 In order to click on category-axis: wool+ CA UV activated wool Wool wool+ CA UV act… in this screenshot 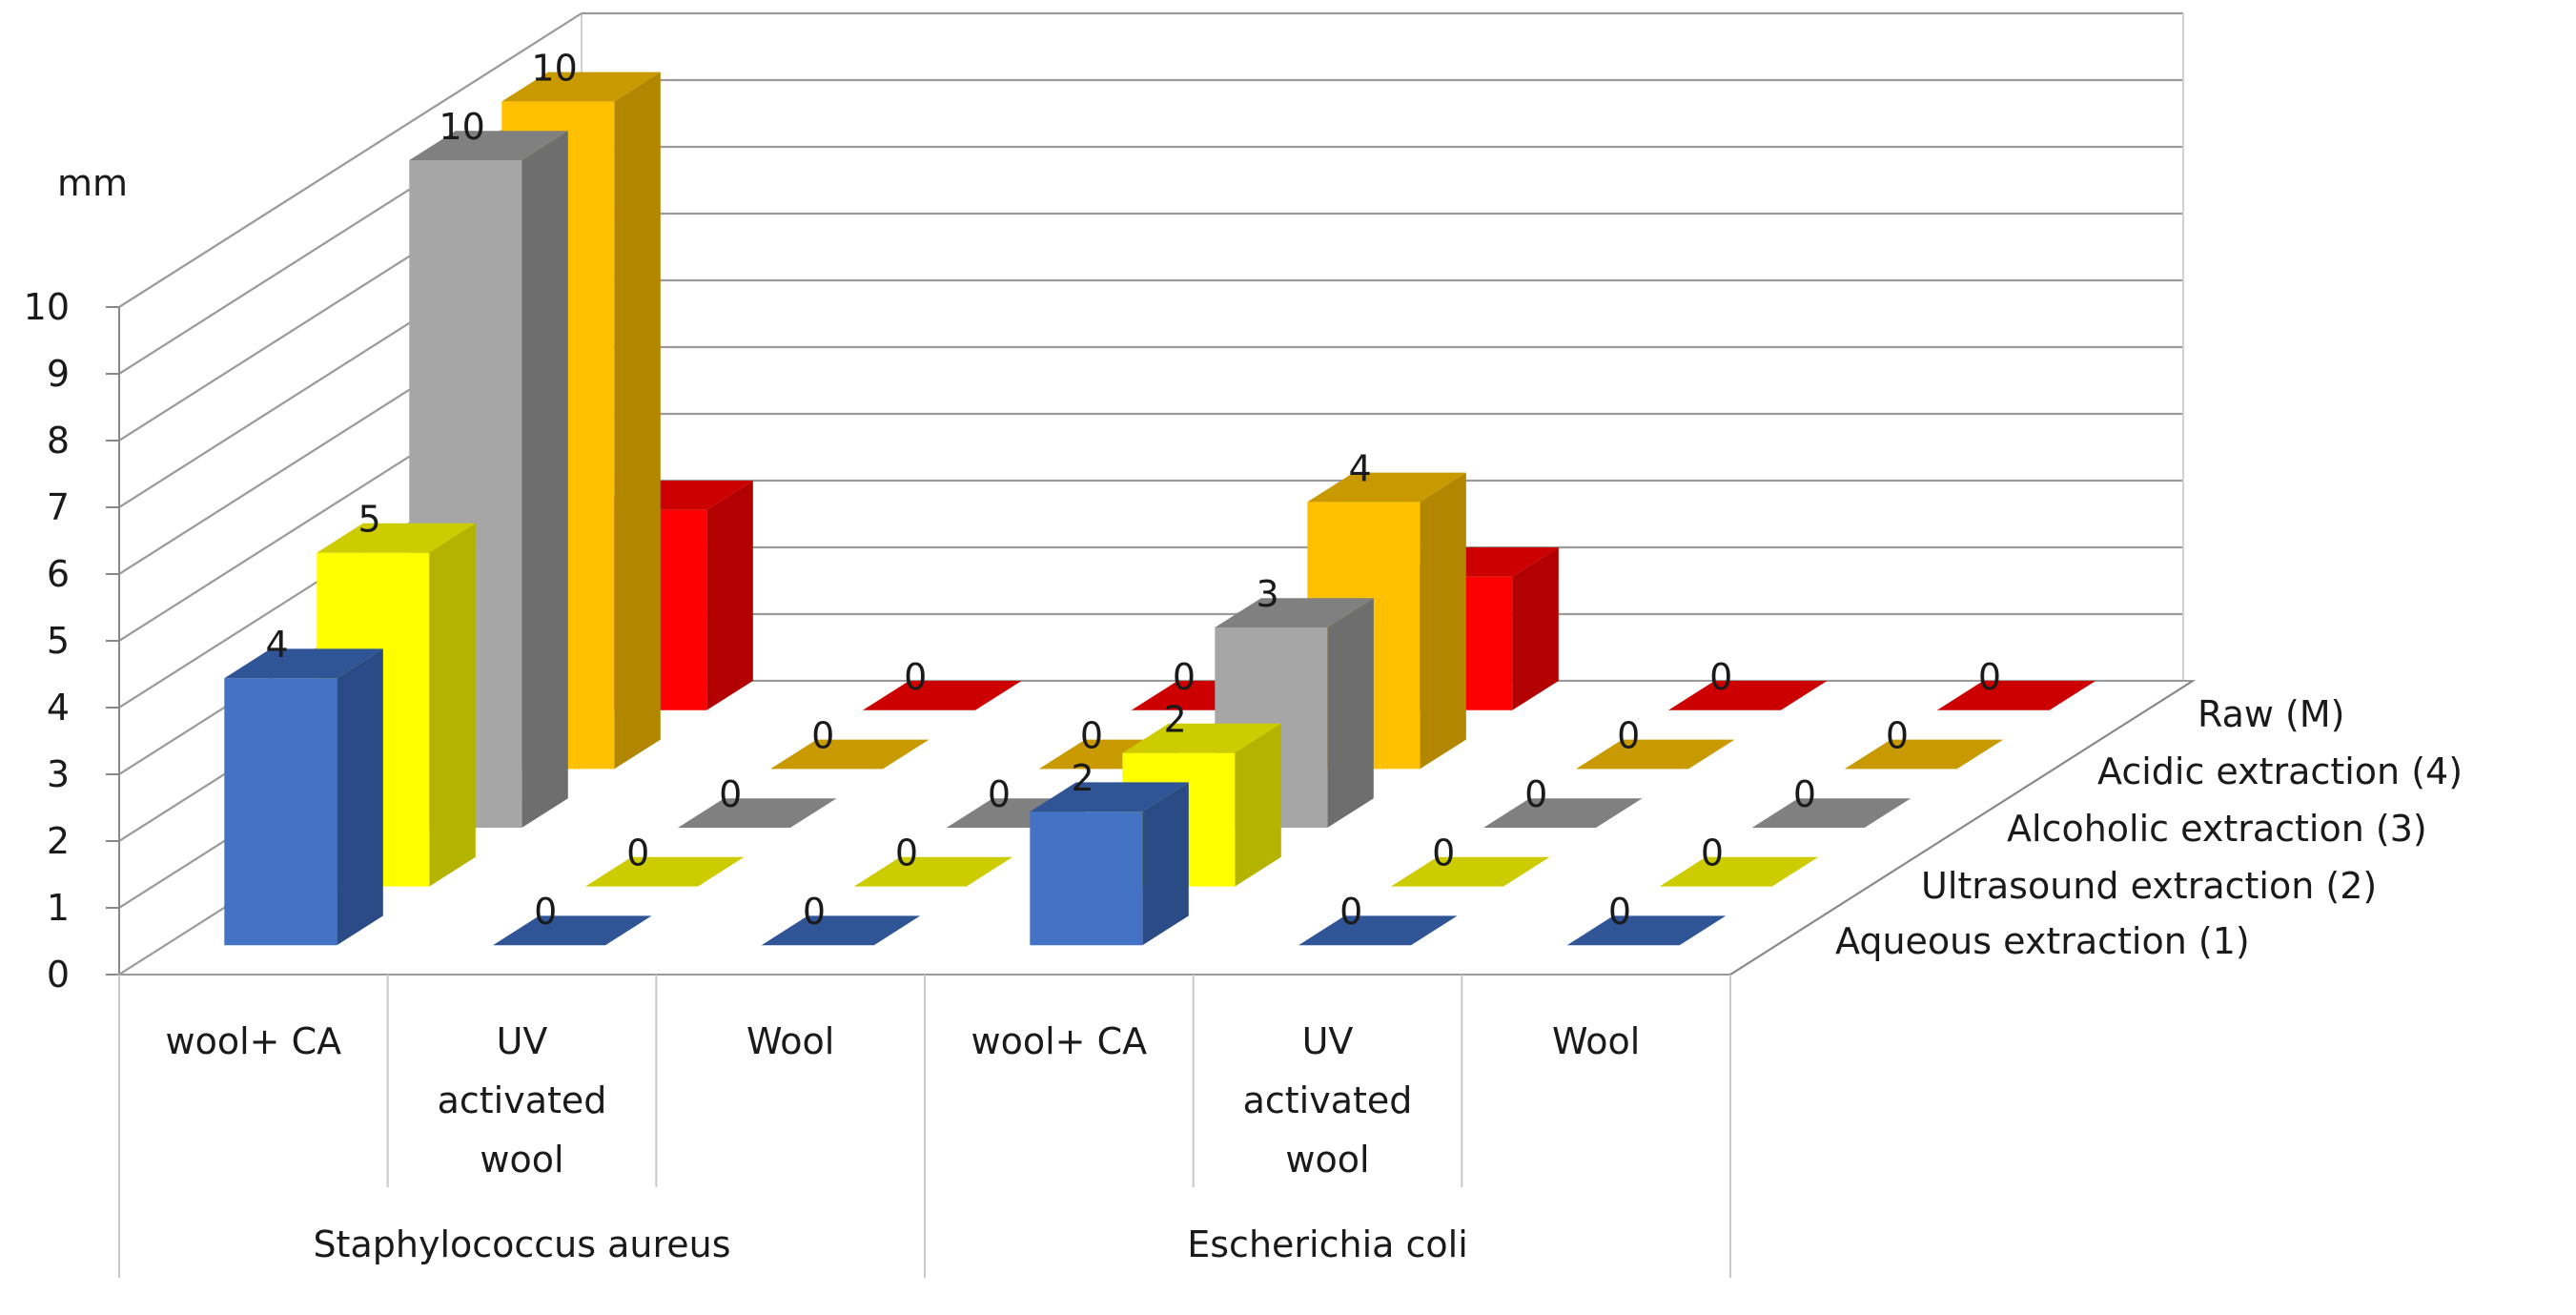, I will do `click(924, 1126)`.